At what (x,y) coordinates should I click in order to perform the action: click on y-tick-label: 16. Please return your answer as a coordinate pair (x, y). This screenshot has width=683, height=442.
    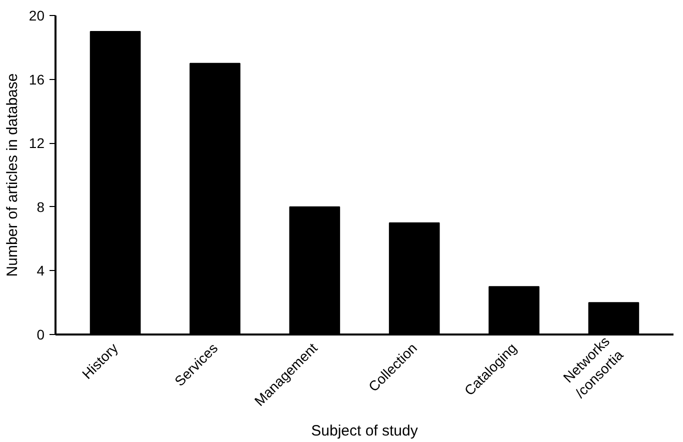
    Looking at the image, I should click on (36, 79).